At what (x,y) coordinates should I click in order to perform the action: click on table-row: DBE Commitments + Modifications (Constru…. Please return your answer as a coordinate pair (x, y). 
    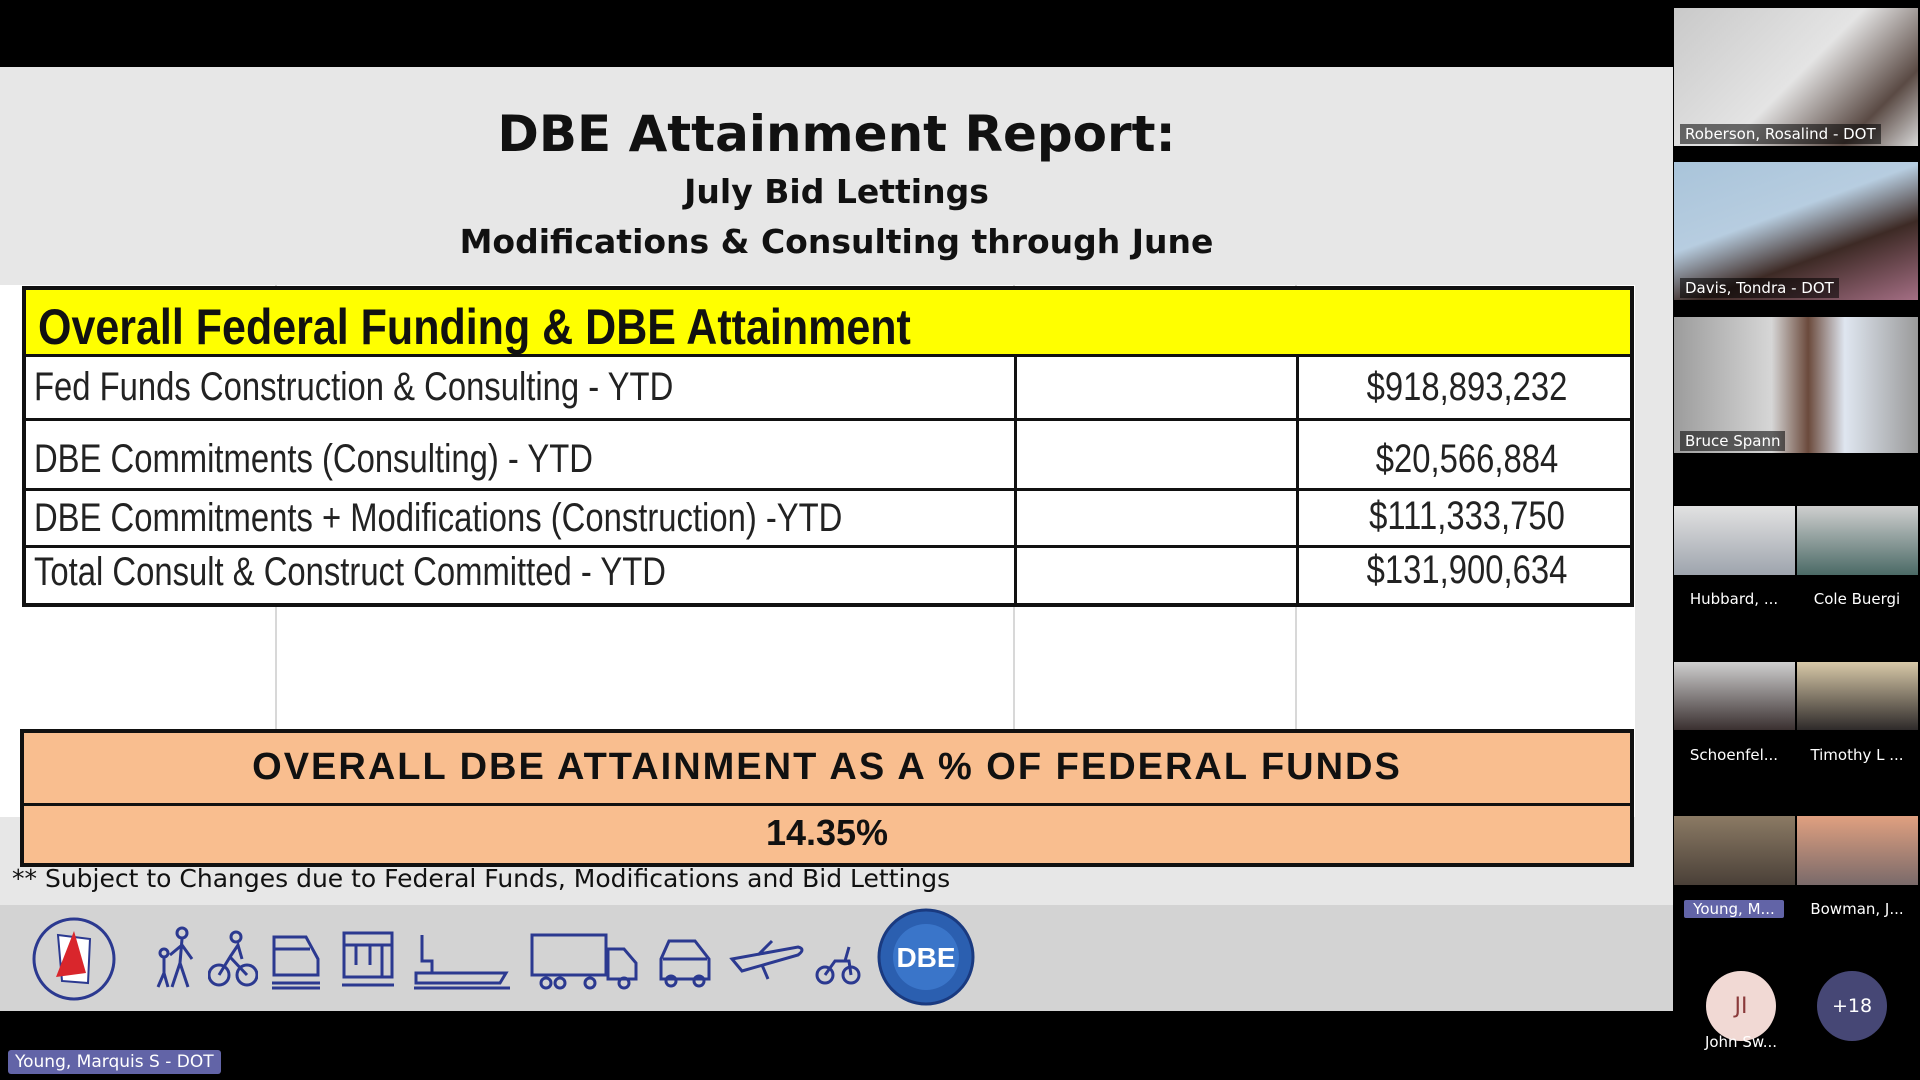
    Looking at the image, I should click on (828, 516).